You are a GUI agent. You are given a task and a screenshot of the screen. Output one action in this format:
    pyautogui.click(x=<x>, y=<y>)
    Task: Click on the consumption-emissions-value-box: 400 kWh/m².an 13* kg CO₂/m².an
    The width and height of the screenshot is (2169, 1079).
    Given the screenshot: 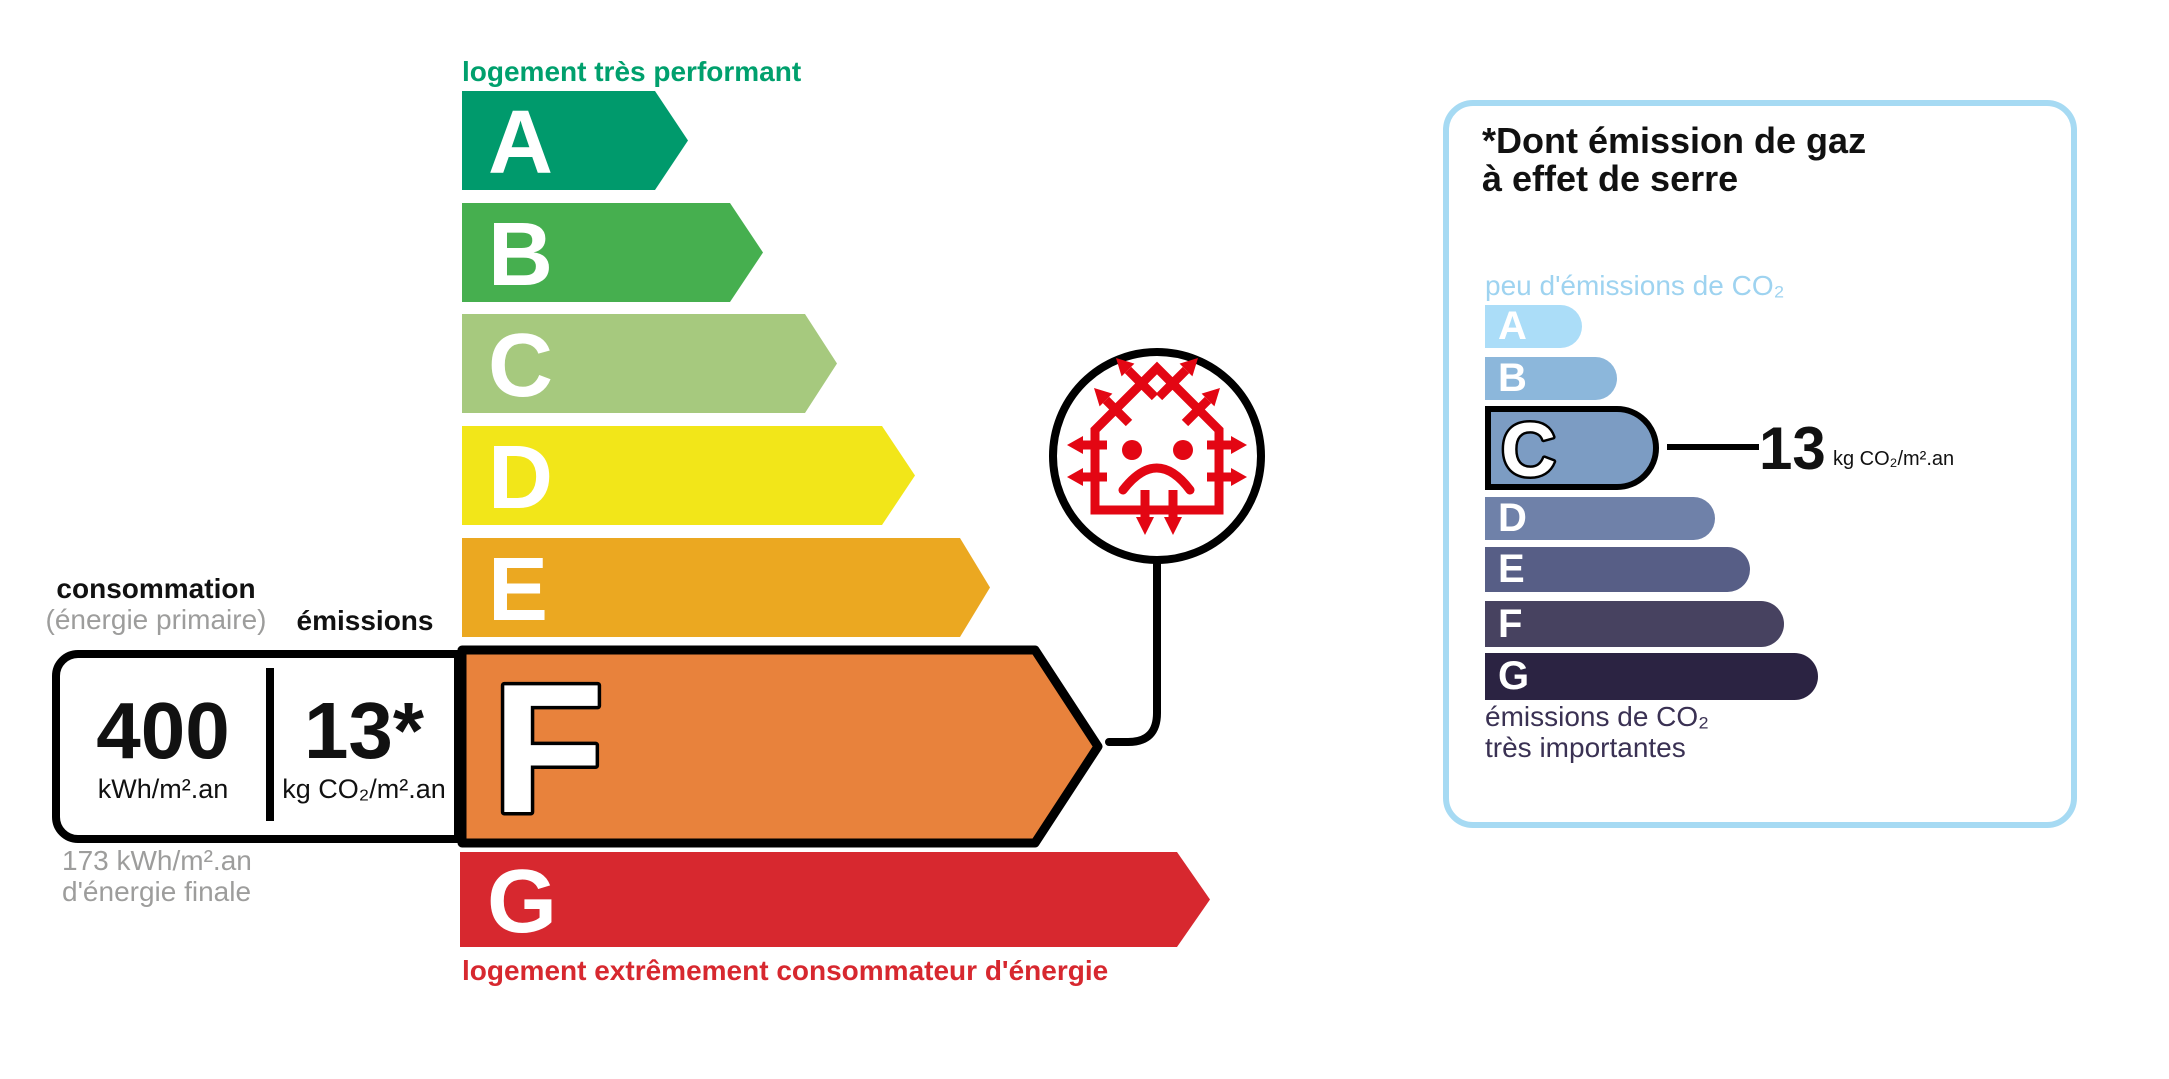 What is the action you would take?
    pyautogui.click(x=257, y=746)
    